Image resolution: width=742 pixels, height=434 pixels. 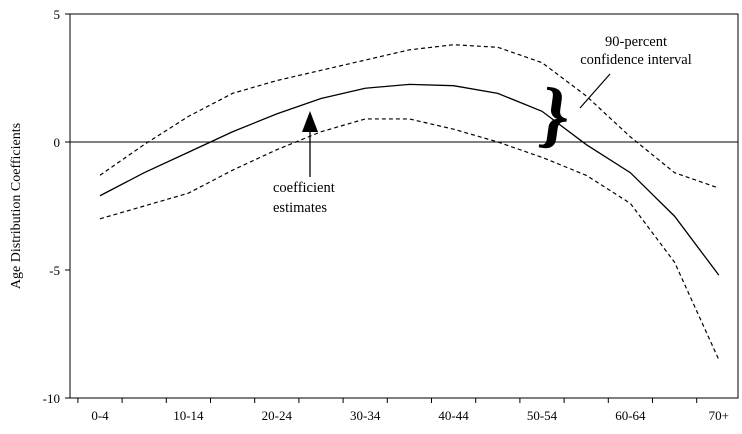 I want to click on y-axis-title: Age Distribution Coefficients, so click(x=16, y=206).